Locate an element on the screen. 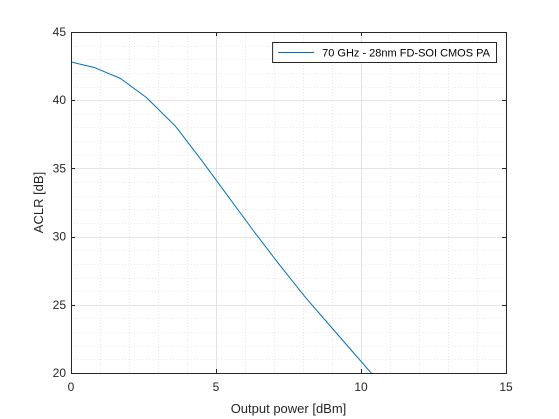 This screenshot has width=559, height=419. legend-box is located at coordinates (384, 52).